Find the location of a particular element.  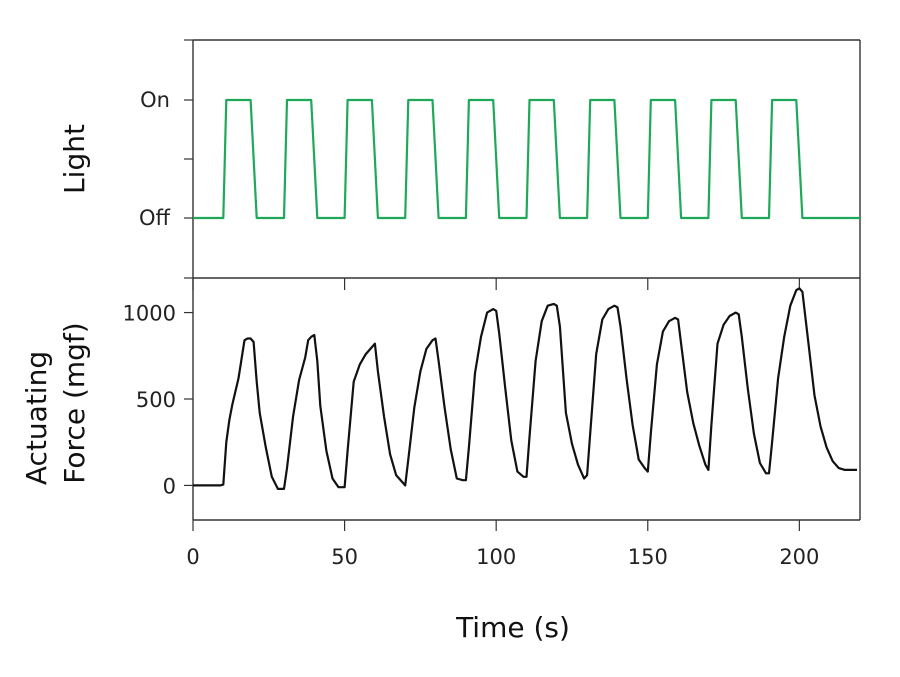

light-tick-label-off: Off is located at coordinates (155, 218).